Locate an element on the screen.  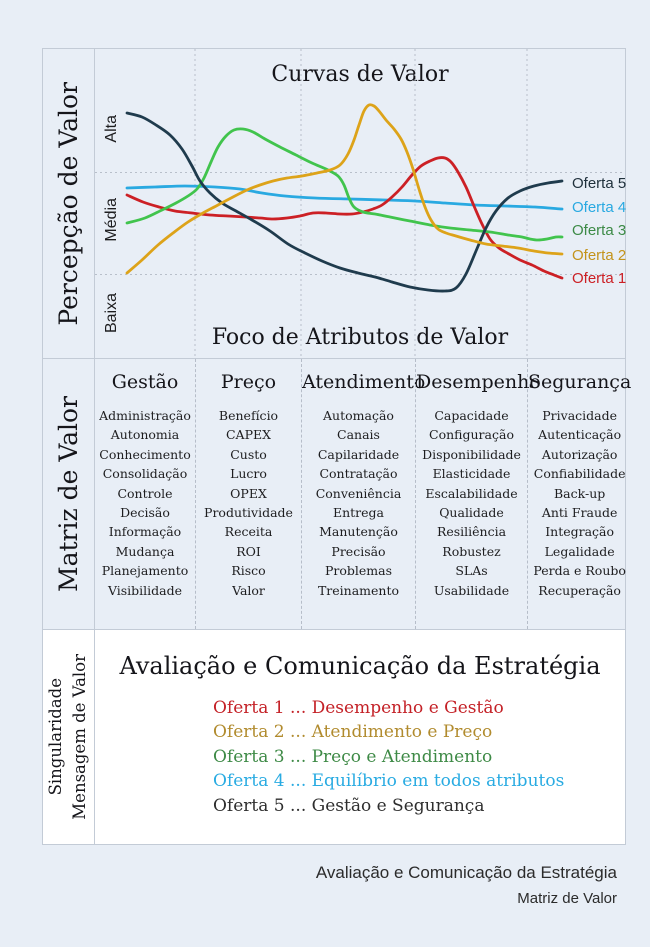
legend-oferta-4: Oferta 4 is located at coordinates (599, 207).